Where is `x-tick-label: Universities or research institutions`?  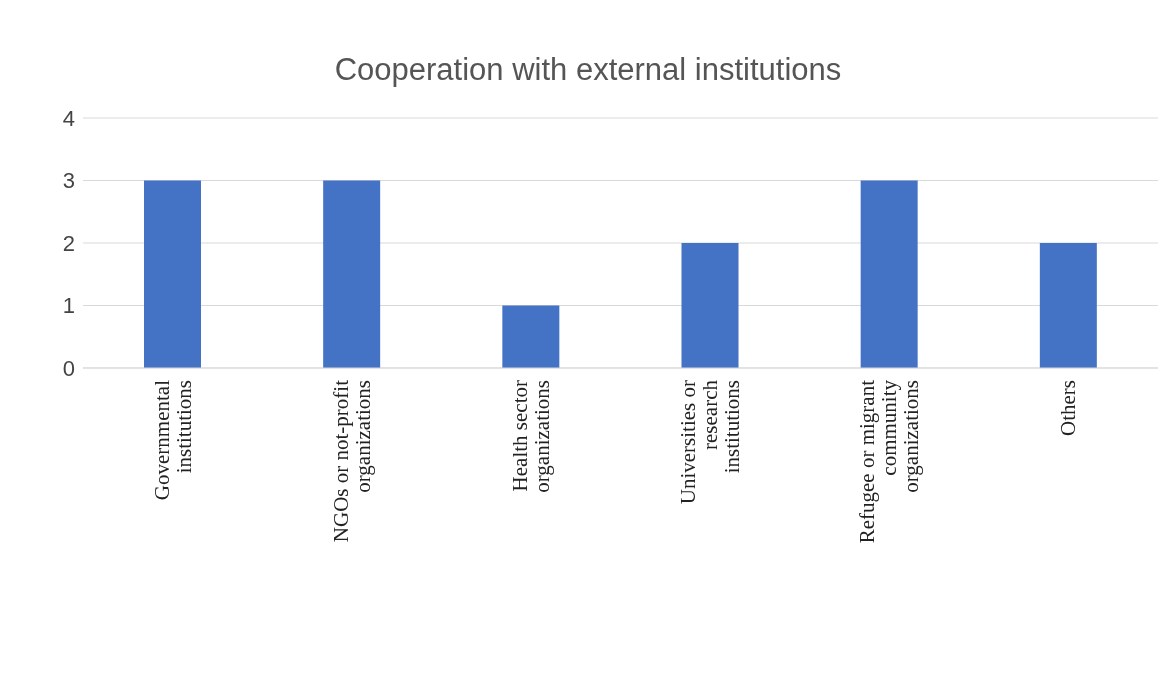 x-tick-label: Universities or research institutions is located at coordinates (710, 442).